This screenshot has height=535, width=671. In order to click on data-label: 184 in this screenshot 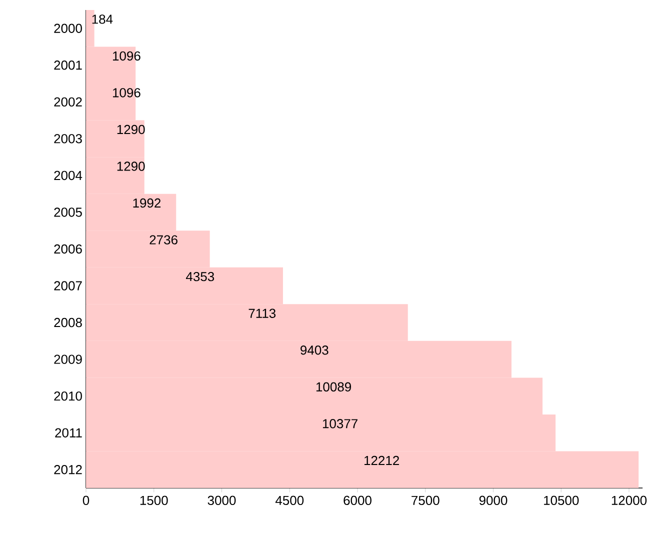, I will do `click(102, 19)`.